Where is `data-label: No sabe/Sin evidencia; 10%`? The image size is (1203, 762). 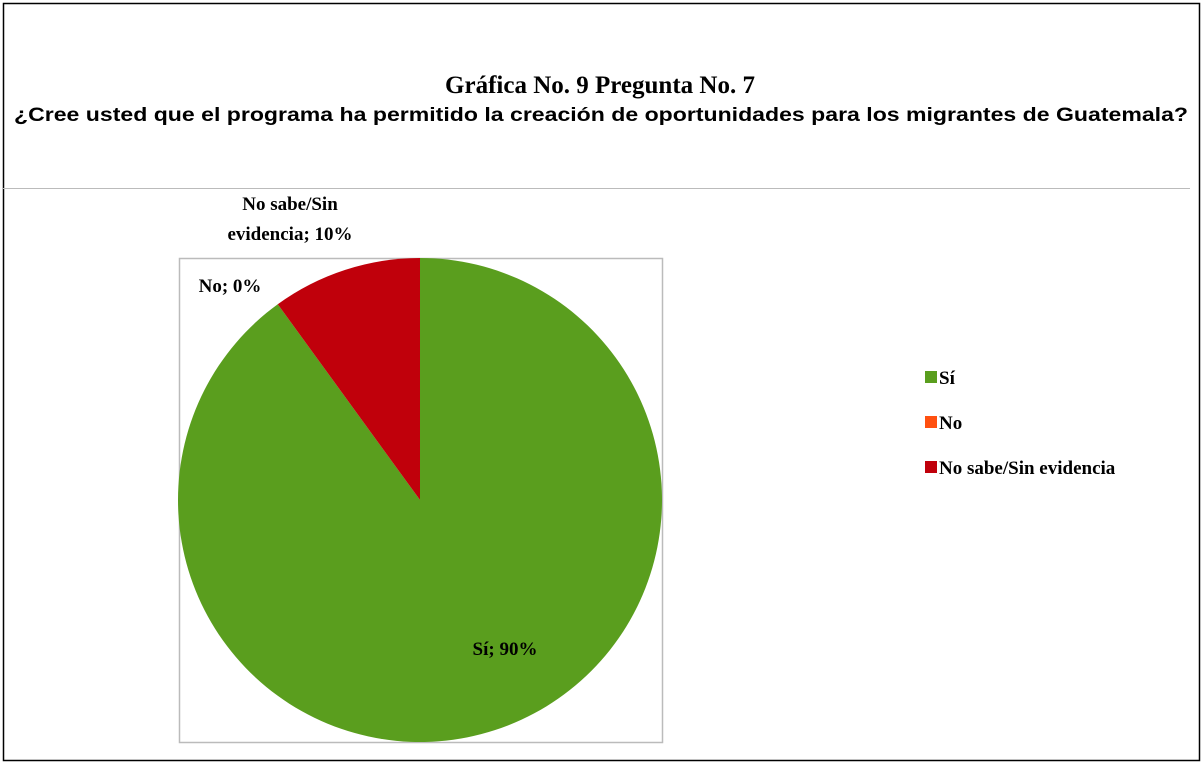
data-label: No sabe/Sin evidencia; 10% is located at coordinates (290, 219).